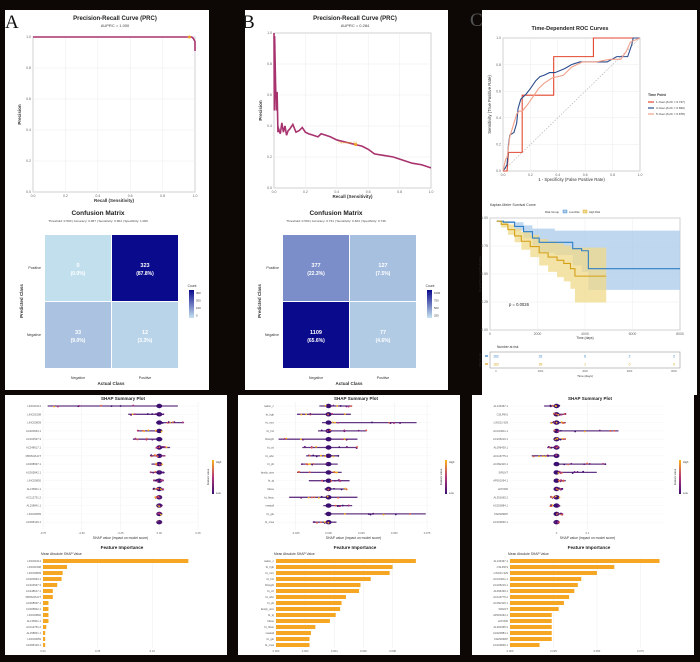  What do you see at coordinates (501, 423) in the screenshot?
I see `c-shap-feature-label: LINC01 929` at bounding box center [501, 423].